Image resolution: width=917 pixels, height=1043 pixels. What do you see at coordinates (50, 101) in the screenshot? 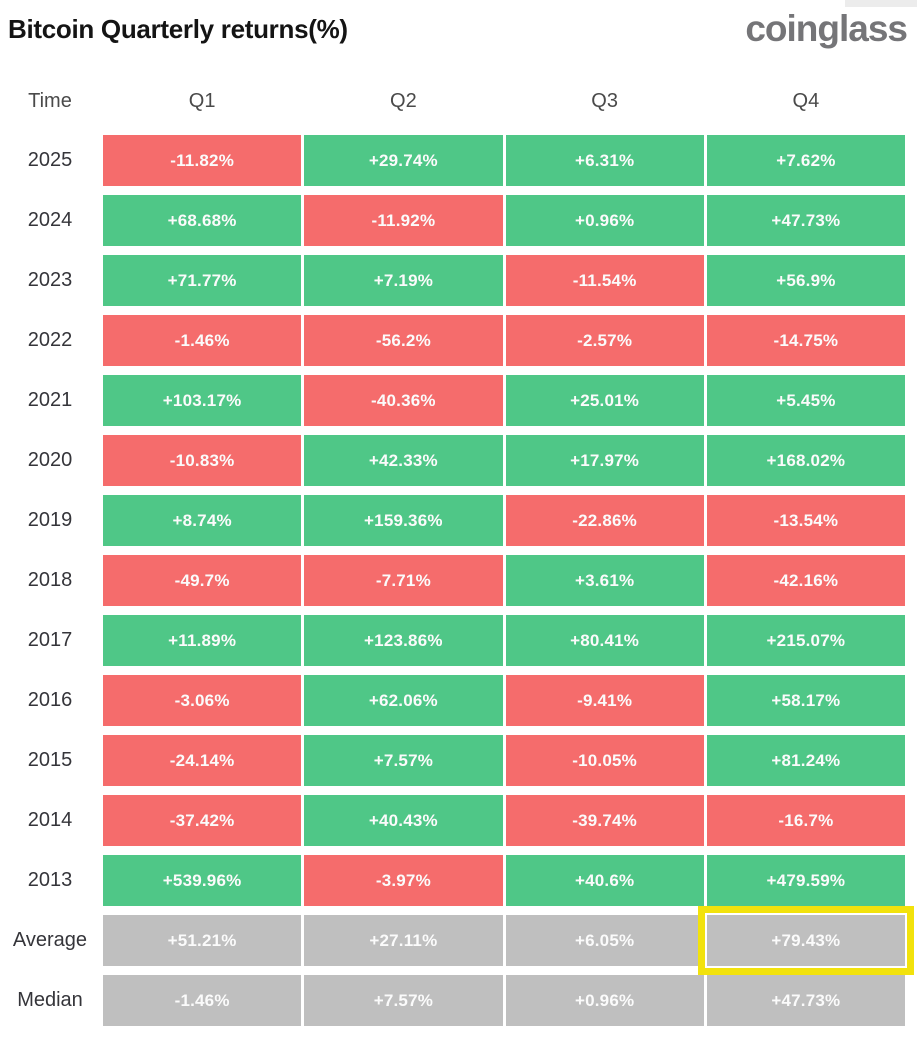
I see `column-header-time: Time` at bounding box center [50, 101].